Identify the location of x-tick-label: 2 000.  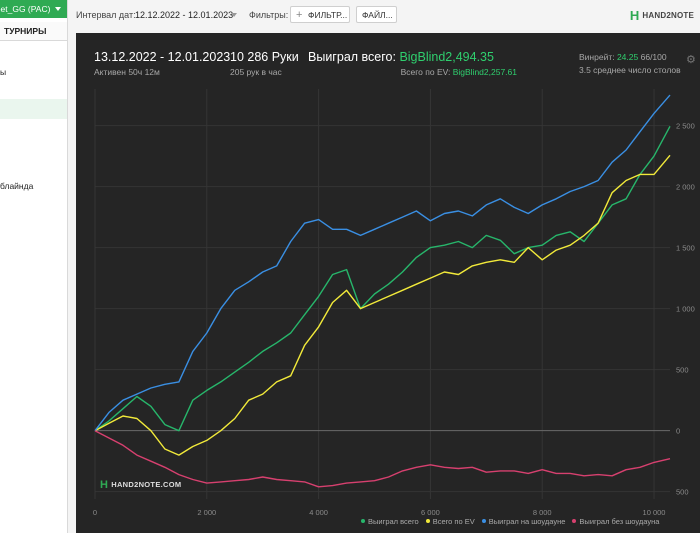
(206, 512).